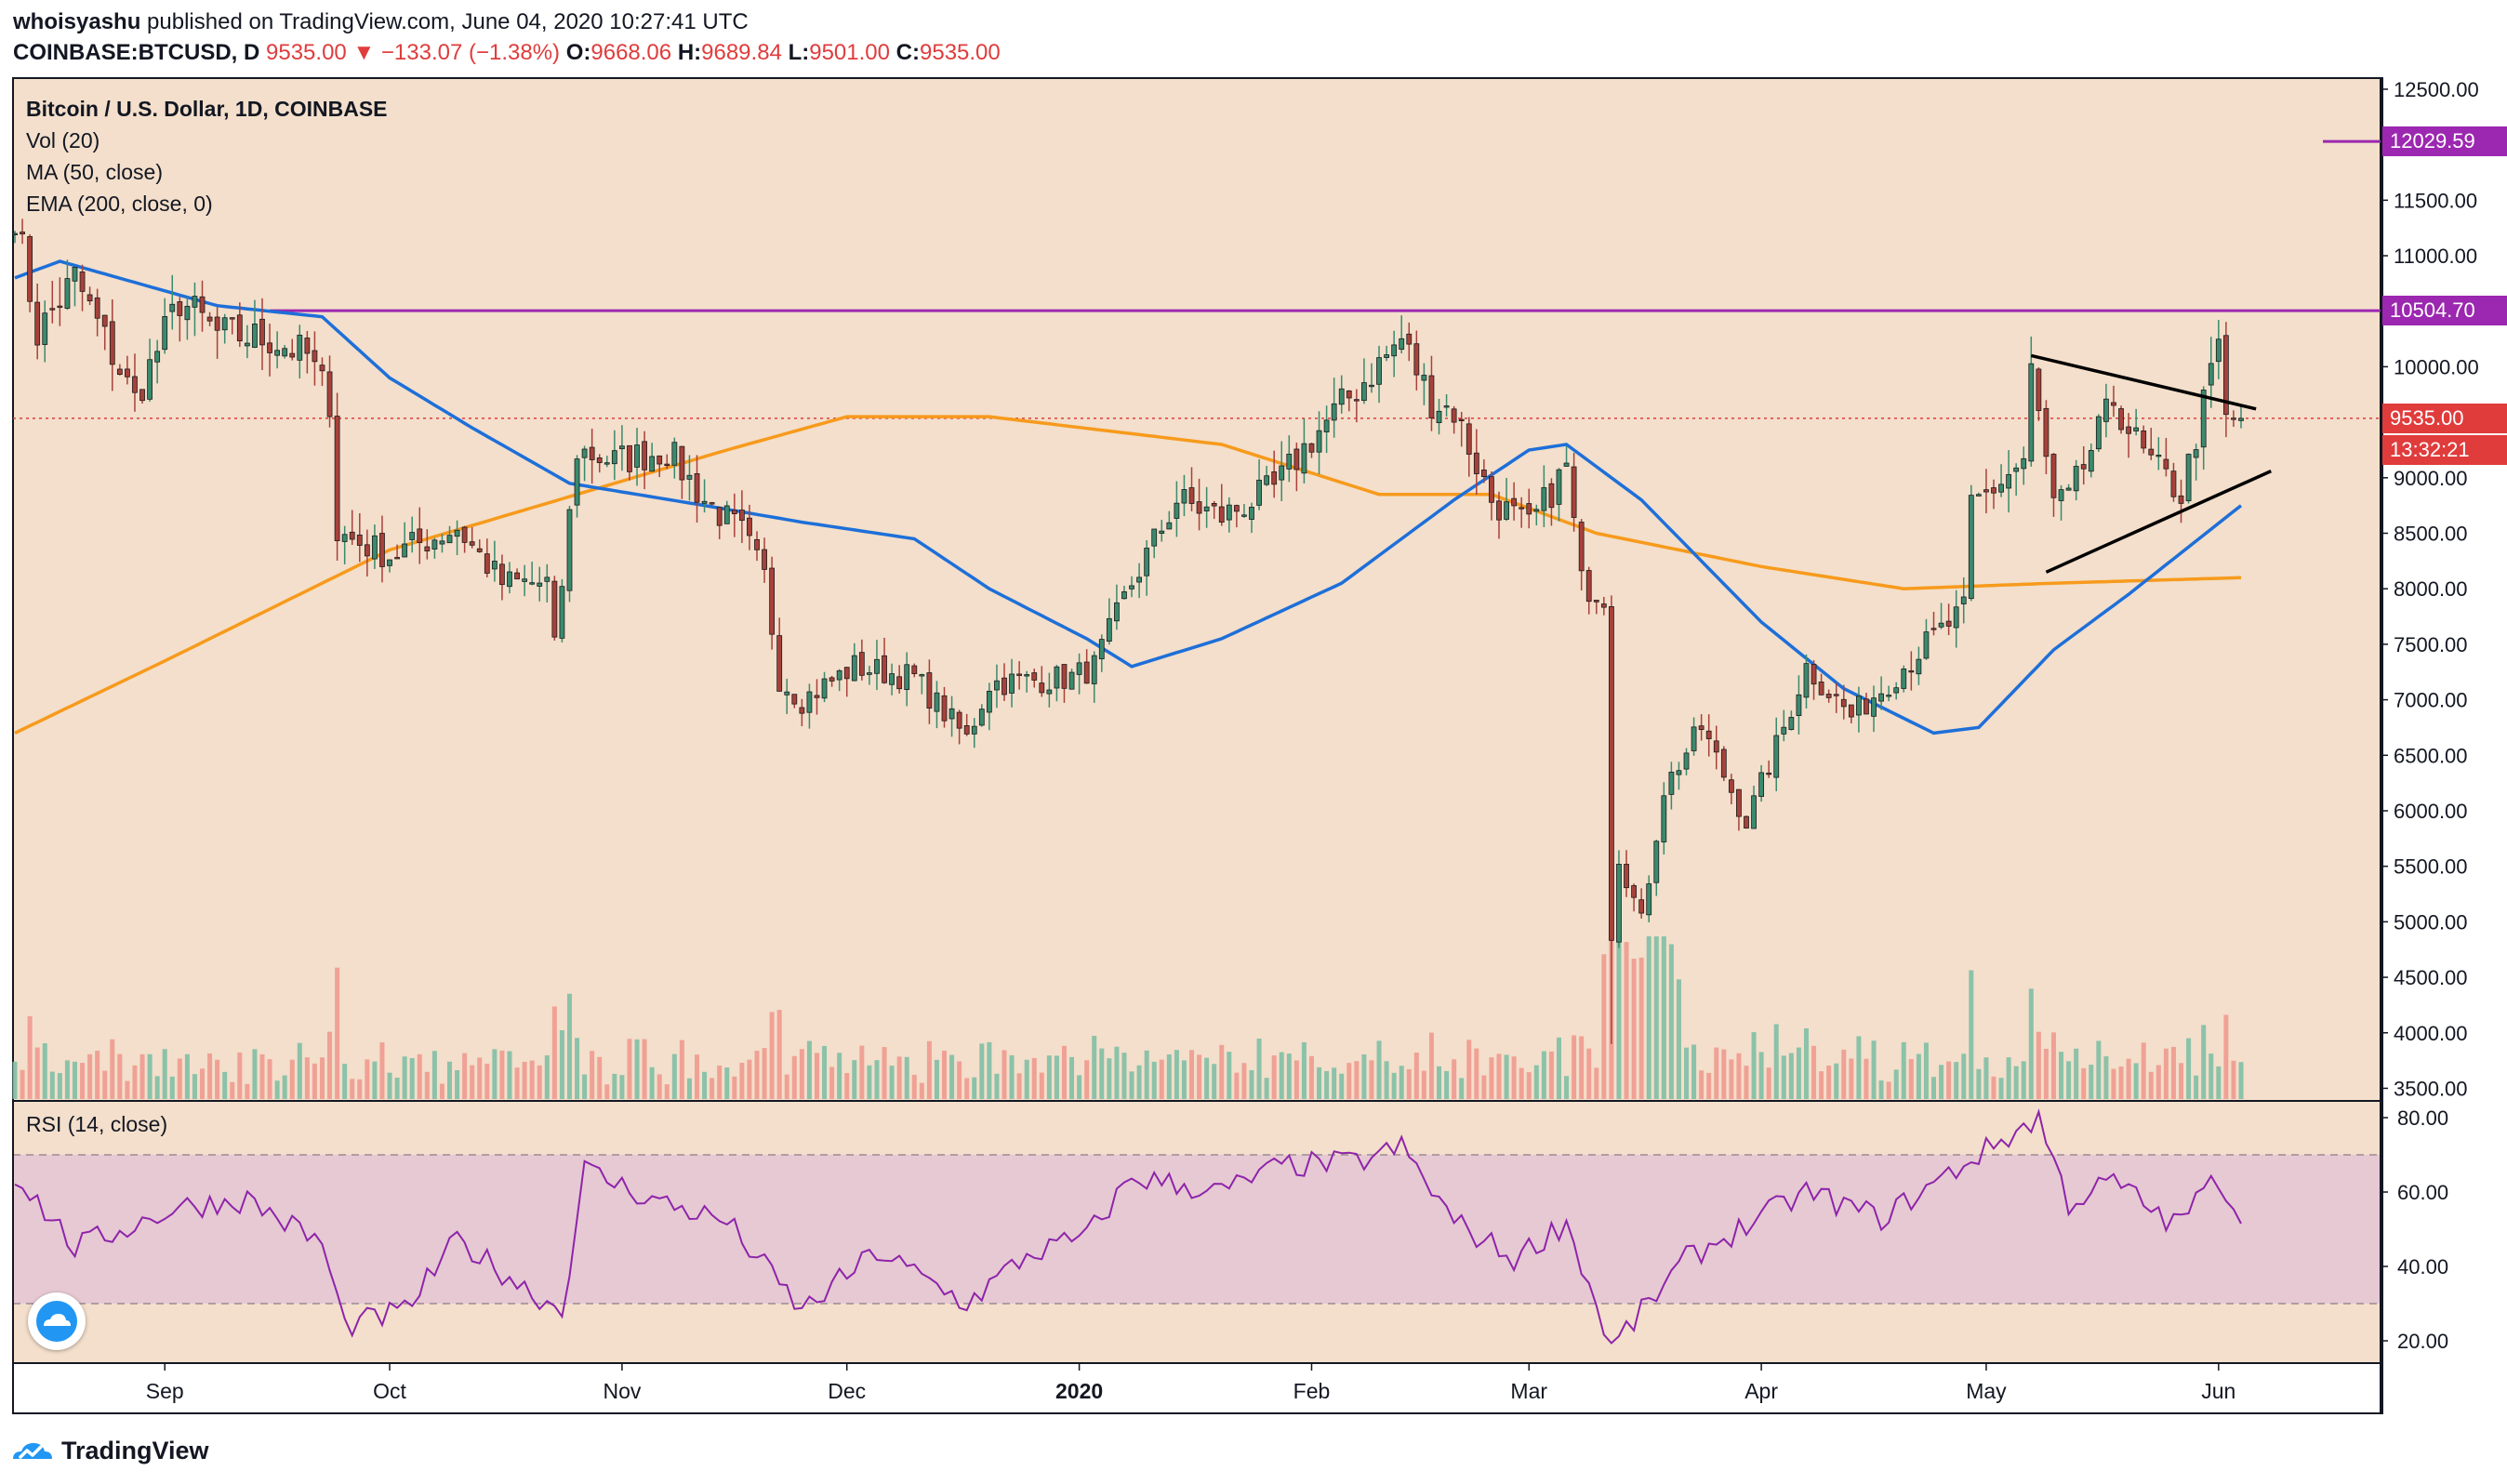 Image resolution: width=2507 pixels, height=1484 pixels. Describe the element at coordinates (119, 204) in the screenshot. I see `legend-ema: EMA (200, close, 0)` at that location.